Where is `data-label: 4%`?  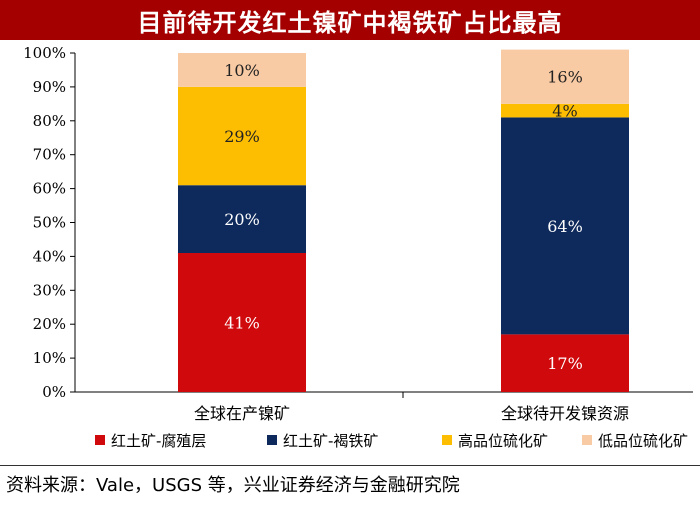 data-label: 4% is located at coordinates (564, 111).